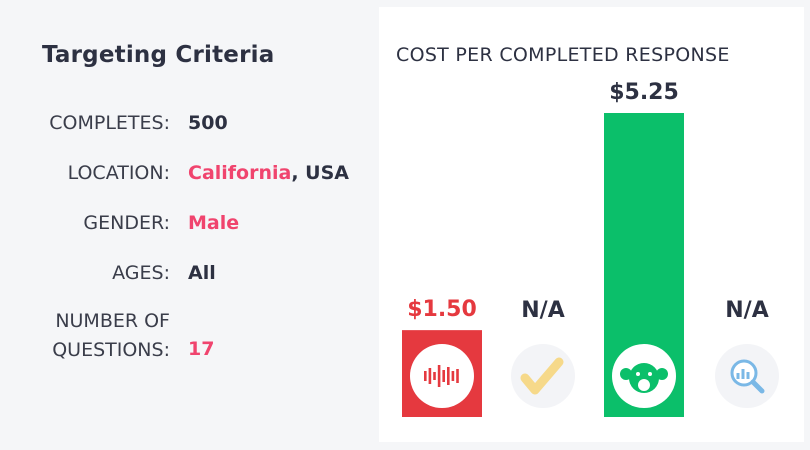 The width and height of the screenshot is (810, 450). What do you see at coordinates (320, 173) in the screenshot?
I see `location-country: , USA` at bounding box center [320, 173].